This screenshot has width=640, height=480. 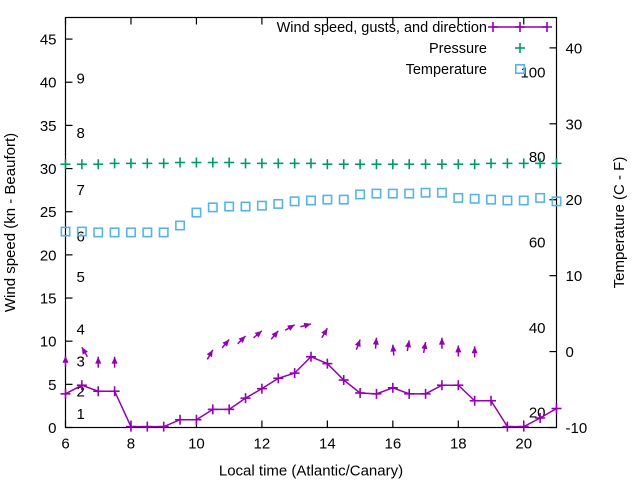 What do you see at coordinates (574, 124) in the screenshot?
I see `y2-tick-label: 30` at bounding box center [574, 124].